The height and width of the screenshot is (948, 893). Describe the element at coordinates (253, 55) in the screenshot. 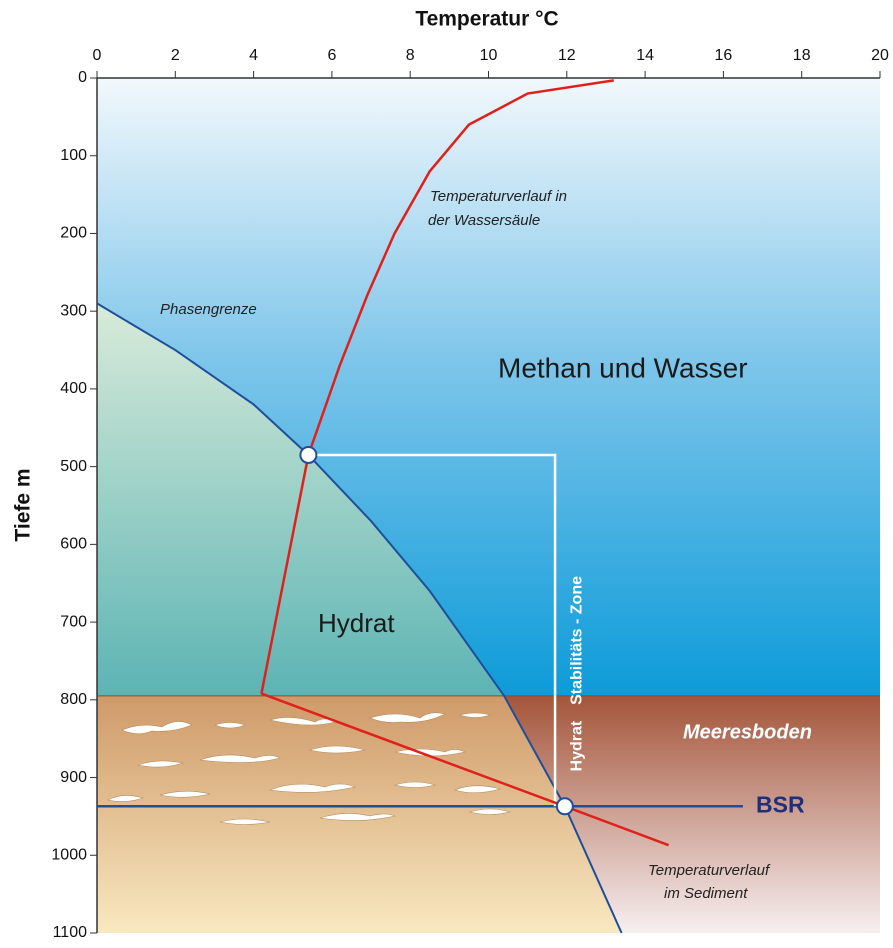

I see `x-tick-label: 4` at that location.